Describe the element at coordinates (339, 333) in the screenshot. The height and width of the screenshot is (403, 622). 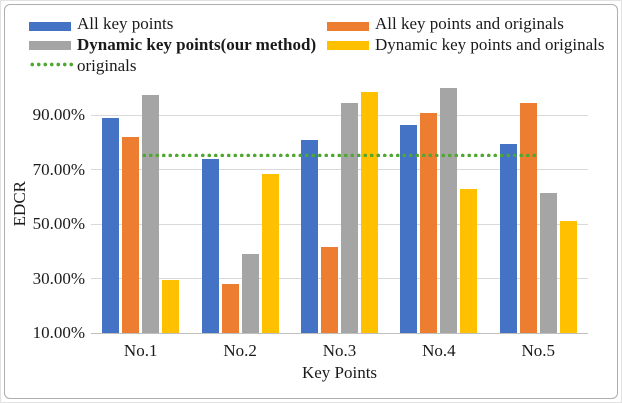
I see `x-axis-line` at that location.